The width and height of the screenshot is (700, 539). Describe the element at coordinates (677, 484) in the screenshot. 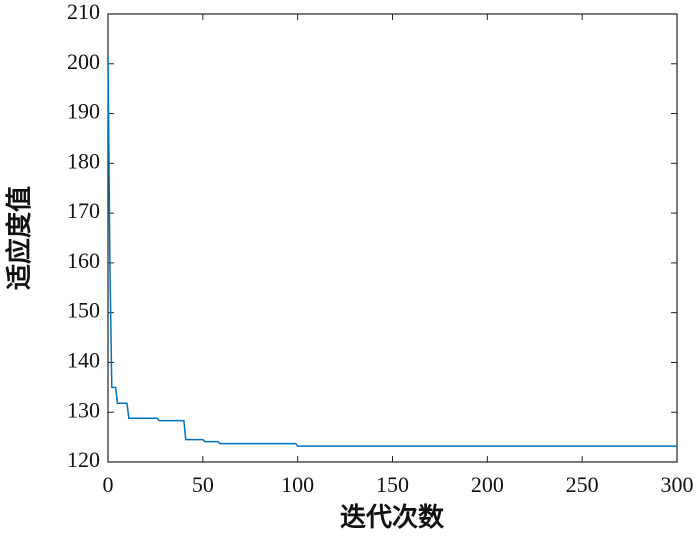

I see `x-tick-label: 300` at that location.